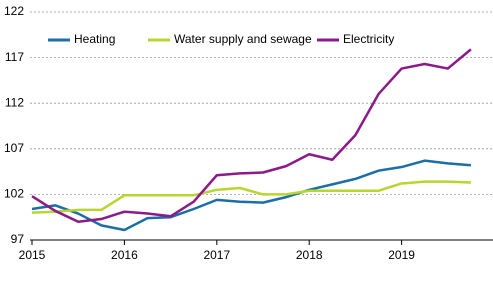 This screenshot has width=493, height=287. Describe the element at coordinates (18, 239) in the screenshot. I see `y-tick-label: 97` at that location.